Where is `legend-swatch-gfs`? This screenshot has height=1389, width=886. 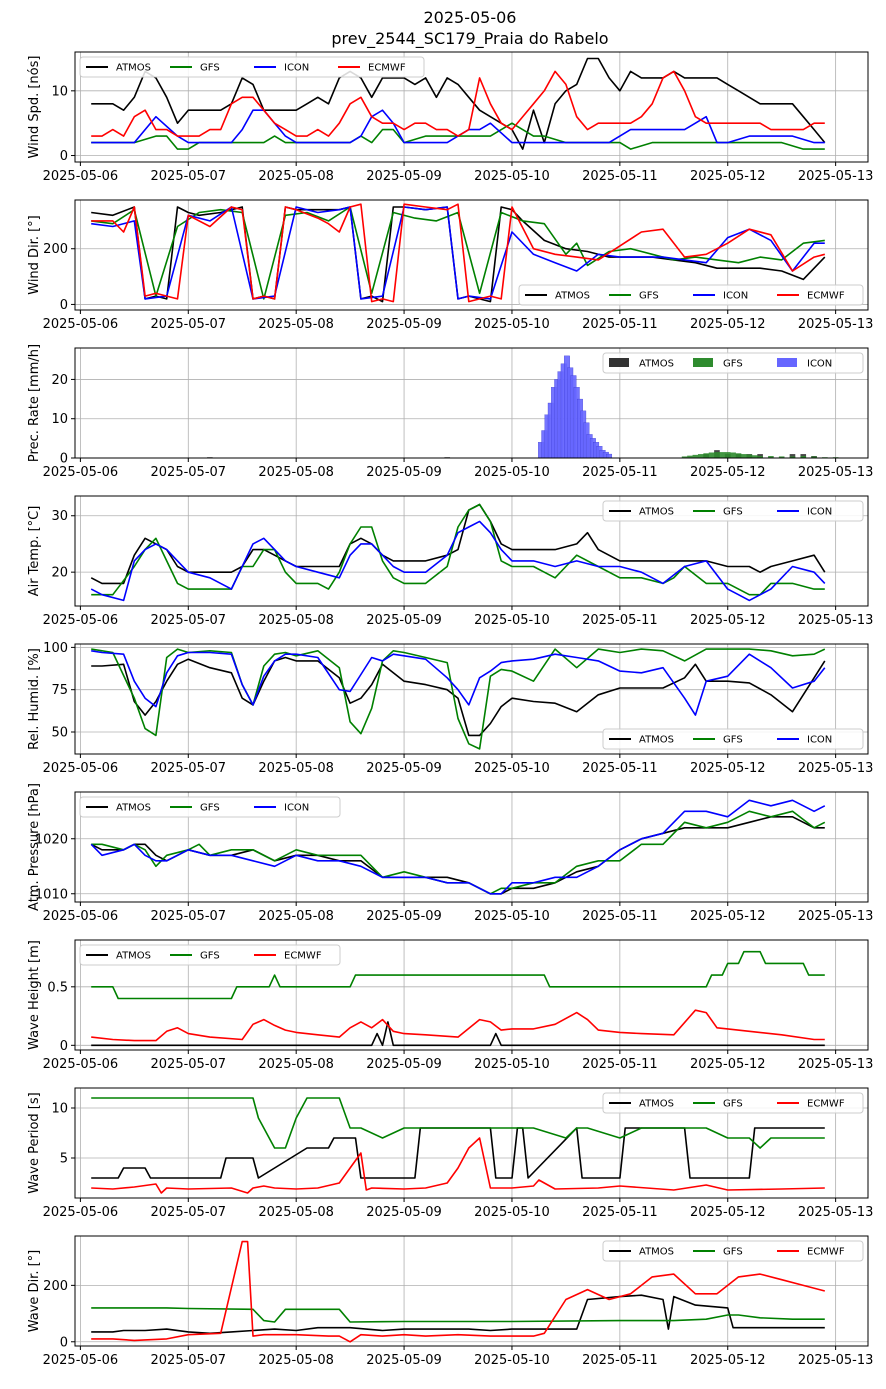
legend-swatch-gfs is located at coordinates (703, 362).